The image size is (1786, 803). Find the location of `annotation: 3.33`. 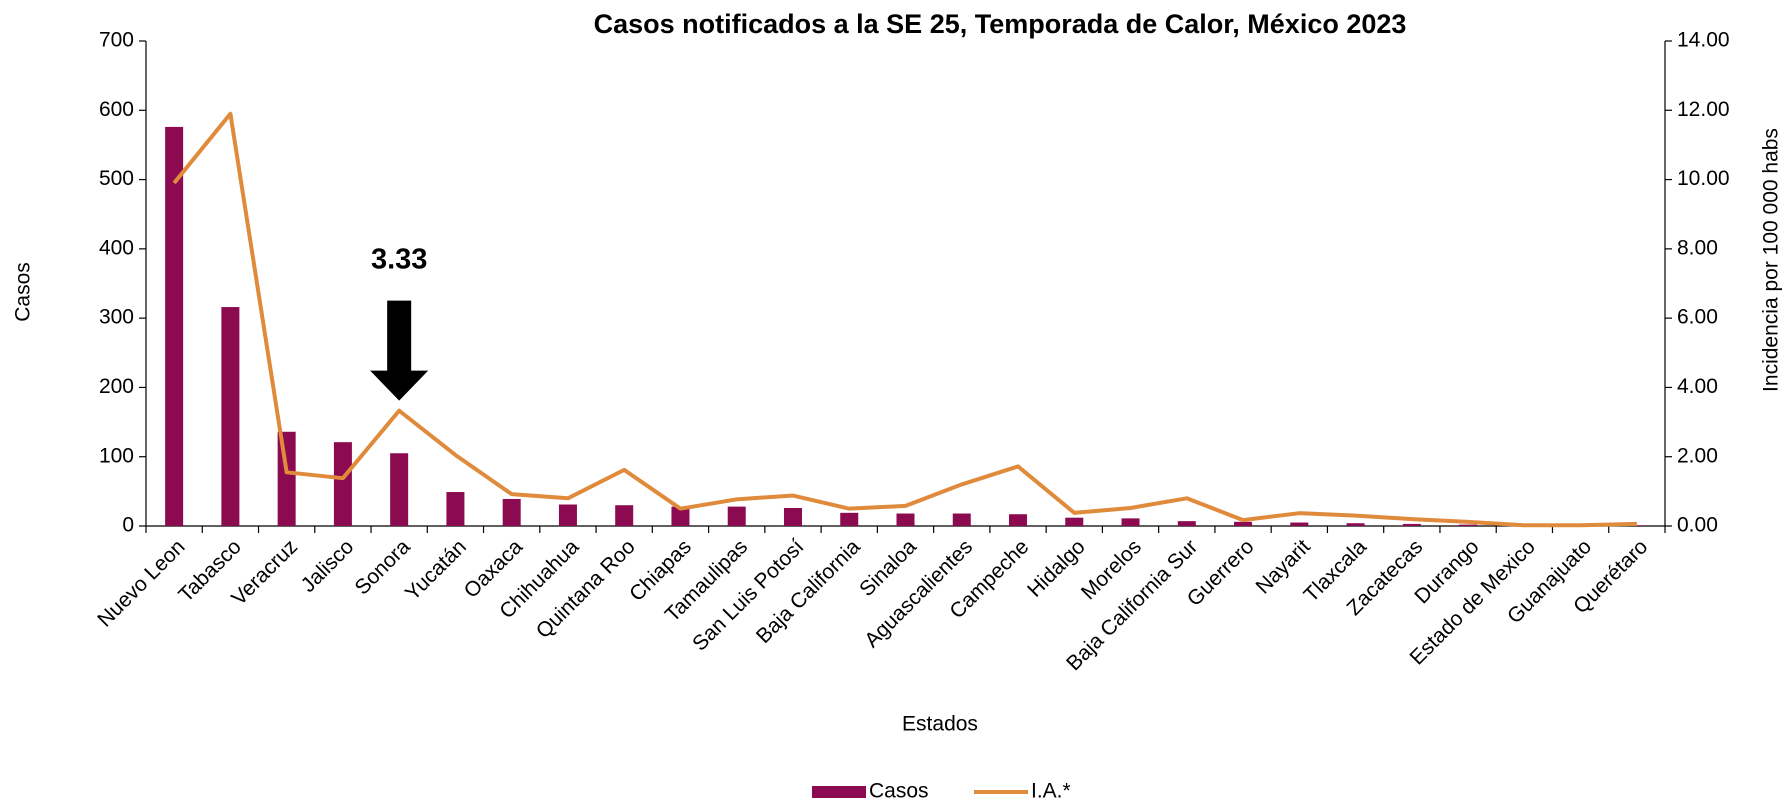

annotation: 3.33 is located at coordinates (399, 259).